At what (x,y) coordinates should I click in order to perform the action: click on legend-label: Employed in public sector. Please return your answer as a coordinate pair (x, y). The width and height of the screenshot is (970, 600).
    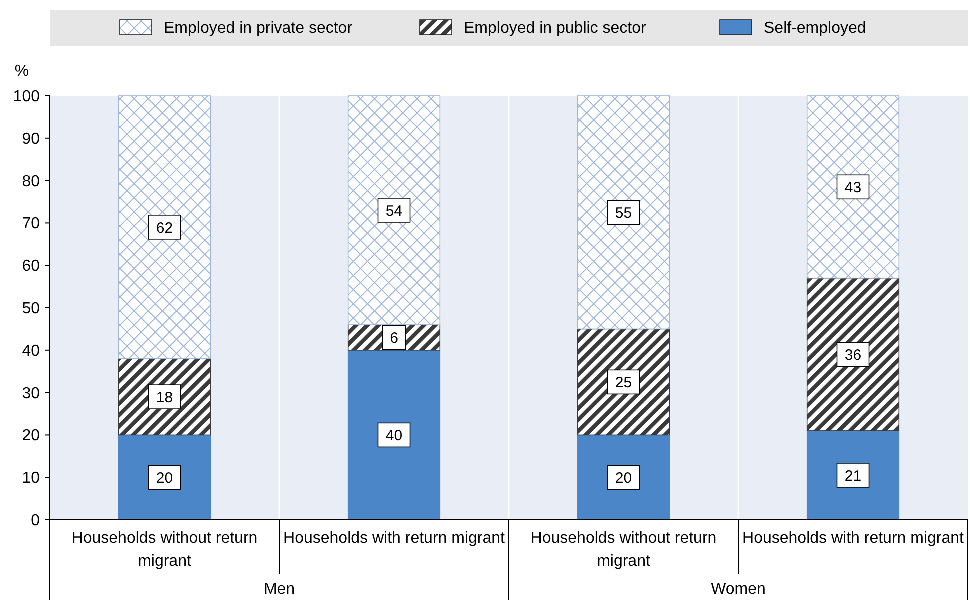
    Looking at the image, I should click on (555, 28).